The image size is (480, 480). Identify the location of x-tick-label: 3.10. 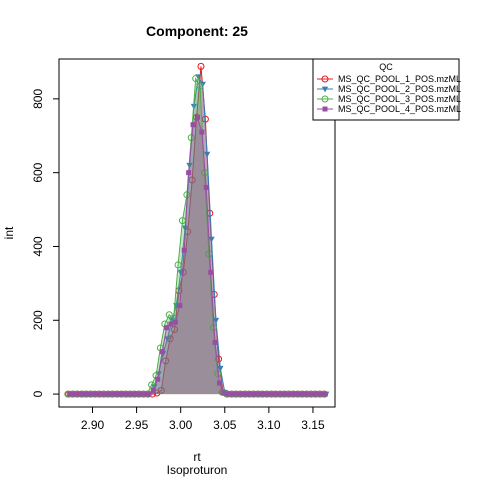
(269, 425).